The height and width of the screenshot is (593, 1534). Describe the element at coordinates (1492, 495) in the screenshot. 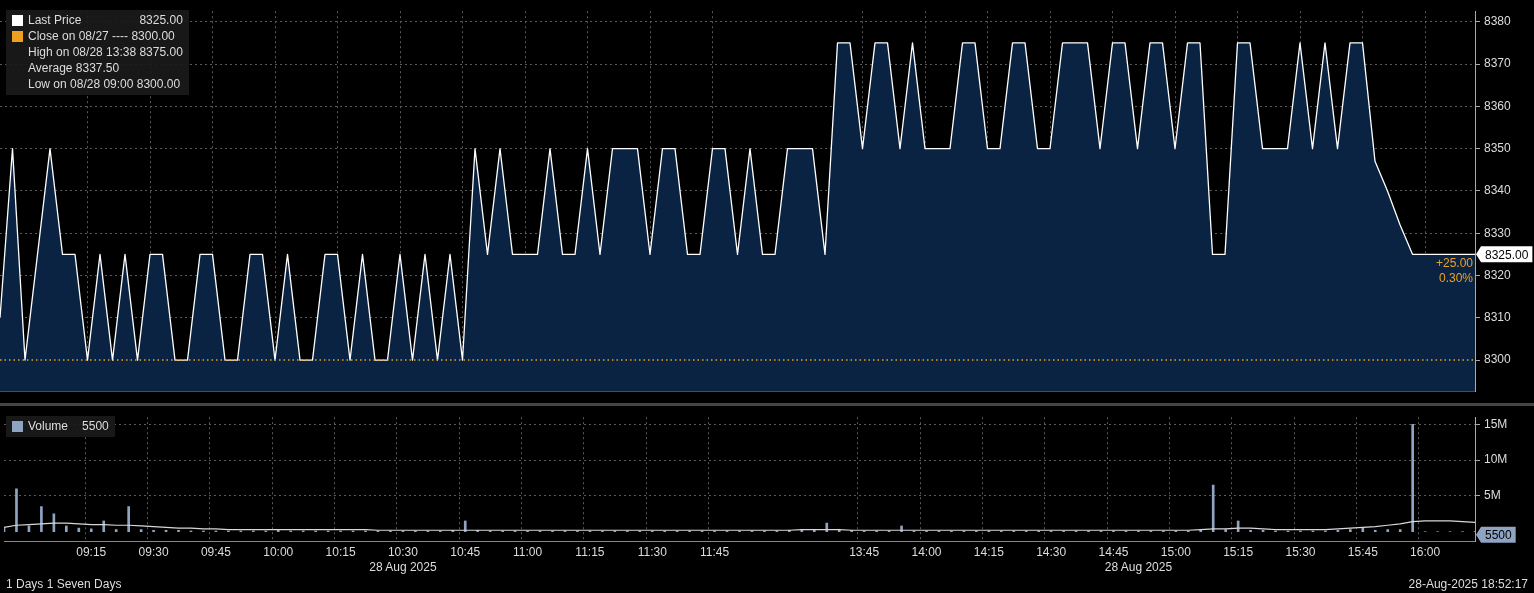

I see `y-tick-label: 5M` at that location.